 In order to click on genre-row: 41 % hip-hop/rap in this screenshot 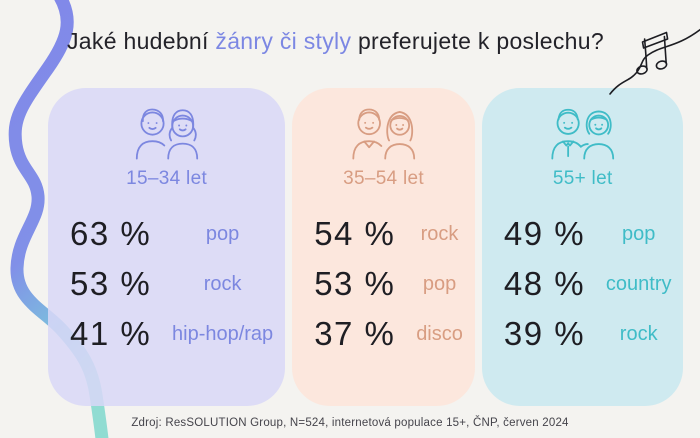, I will do `click(166, 334)`.